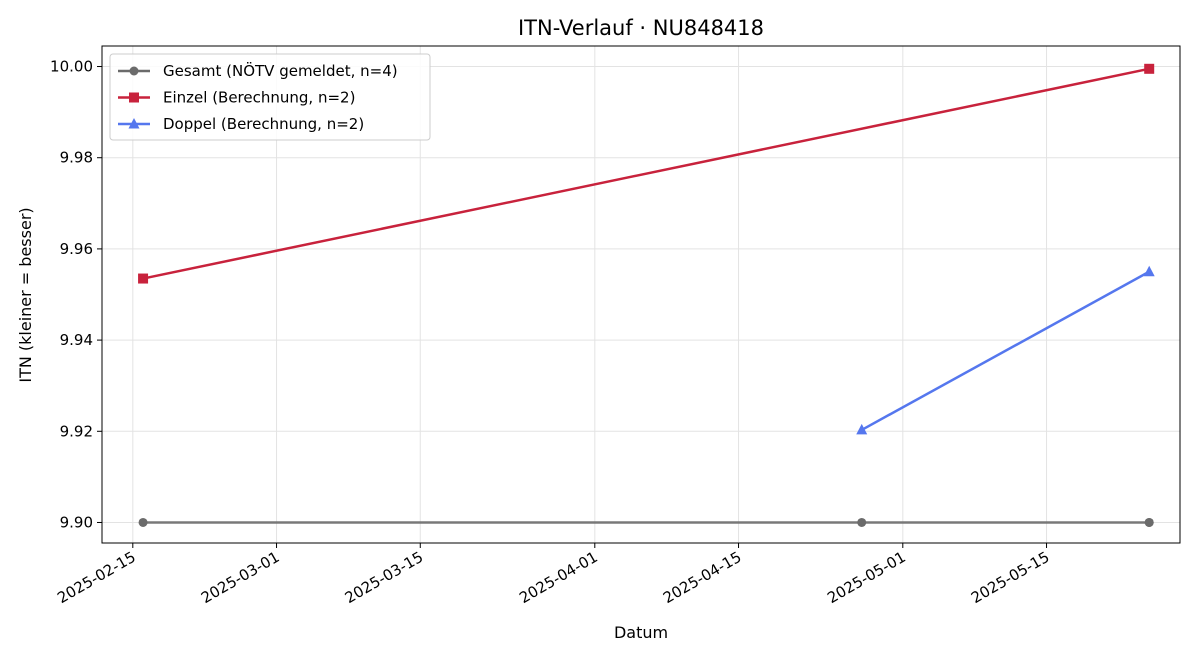 The image size is (1200, 660). I want to click on legend-box, so click(270, 97).